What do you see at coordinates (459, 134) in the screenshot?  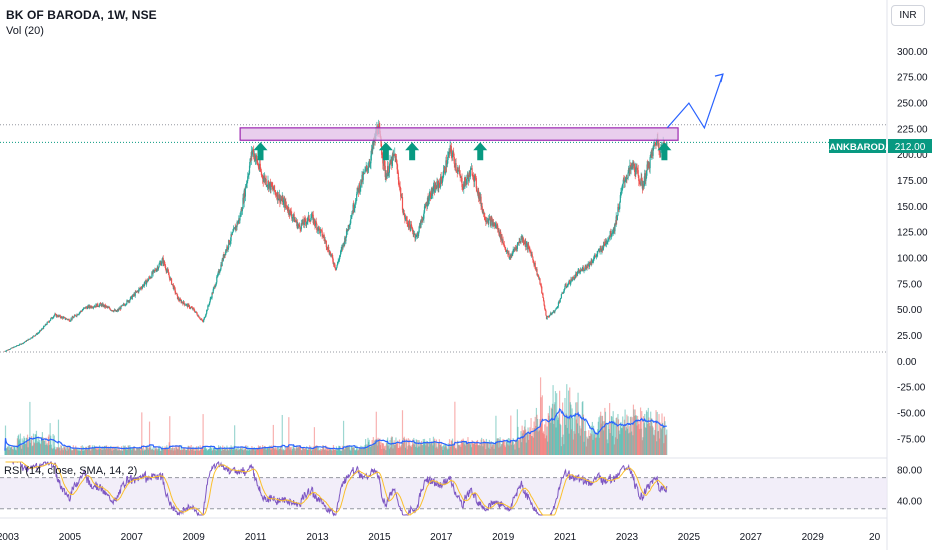 I see `resistance-zone` at bounding box center [459, 134].